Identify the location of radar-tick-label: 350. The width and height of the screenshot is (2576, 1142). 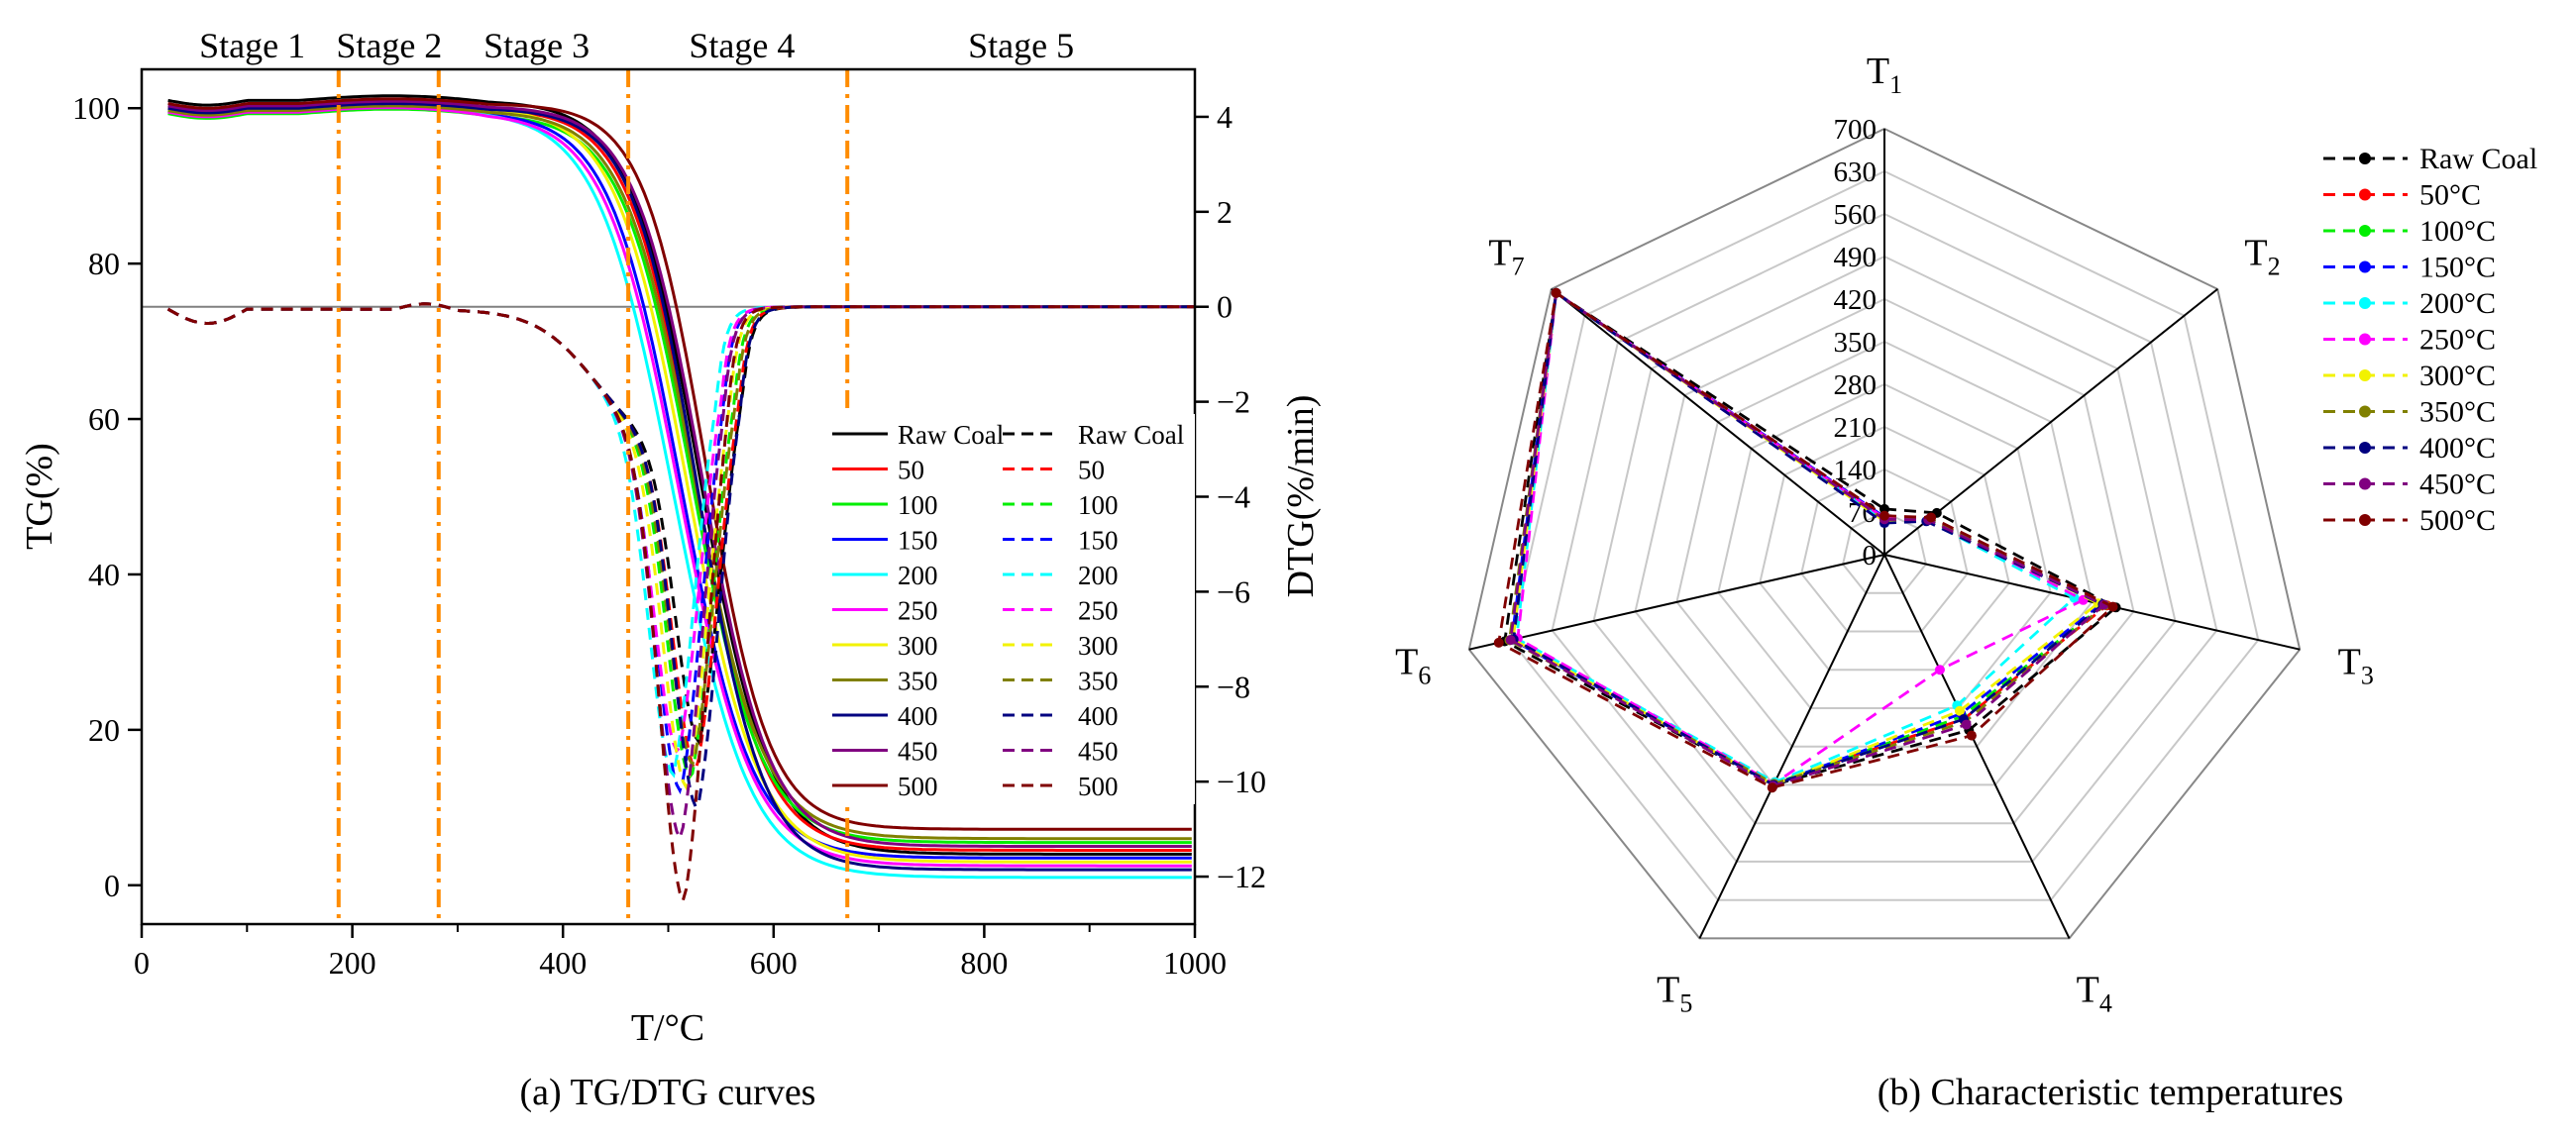
(1856, 343).